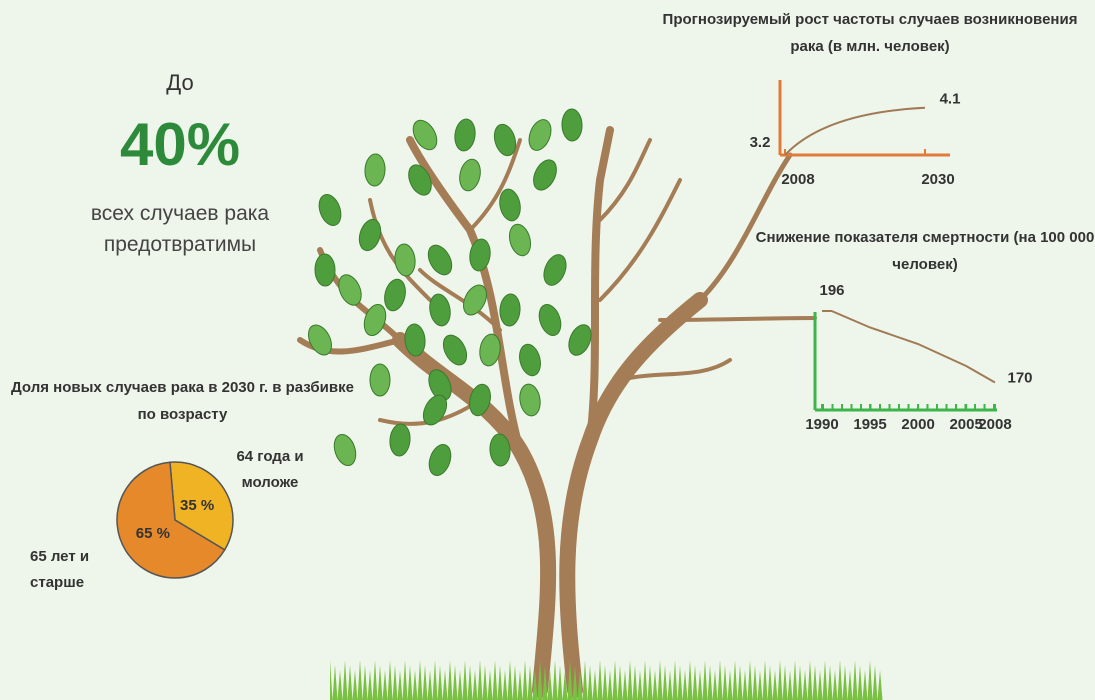  Describe the element at coordinates (197, 505) in the screenshot. I see `pie-label: 35 %` at that location.